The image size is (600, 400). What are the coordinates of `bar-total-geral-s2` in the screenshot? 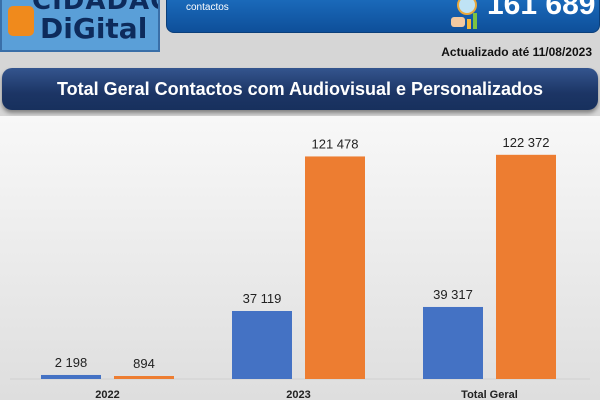 It's located at (526, 266).